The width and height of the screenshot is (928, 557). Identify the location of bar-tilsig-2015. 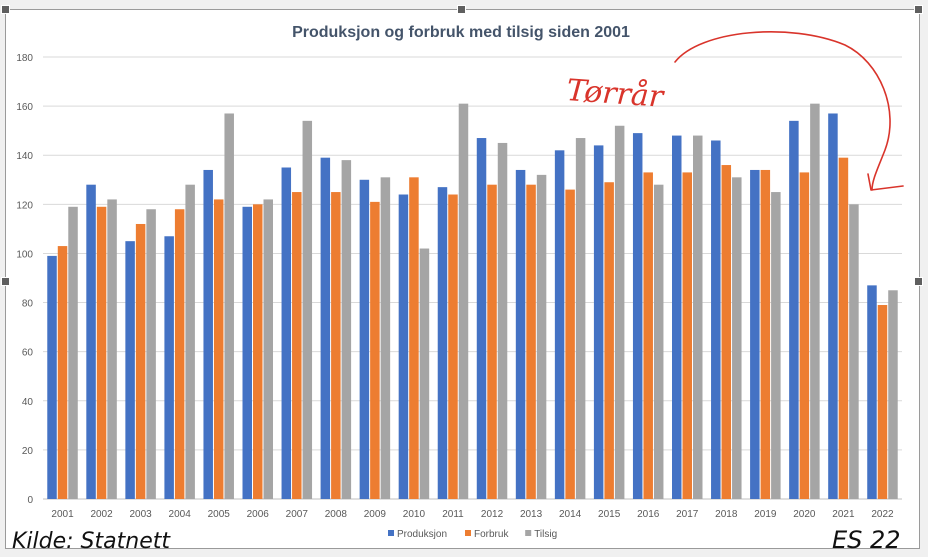
(619, 312).